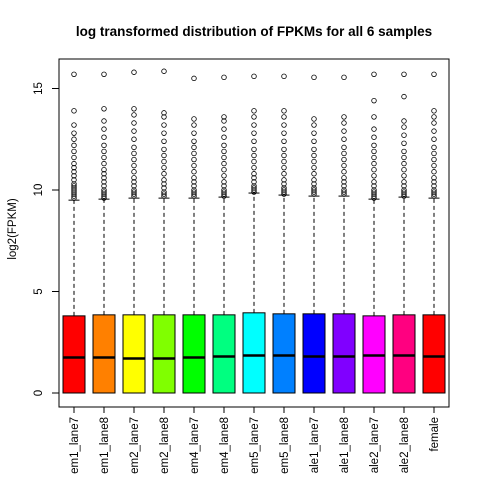  I want to click on x-tick-label: ale1_lane8, so click(345, 445).